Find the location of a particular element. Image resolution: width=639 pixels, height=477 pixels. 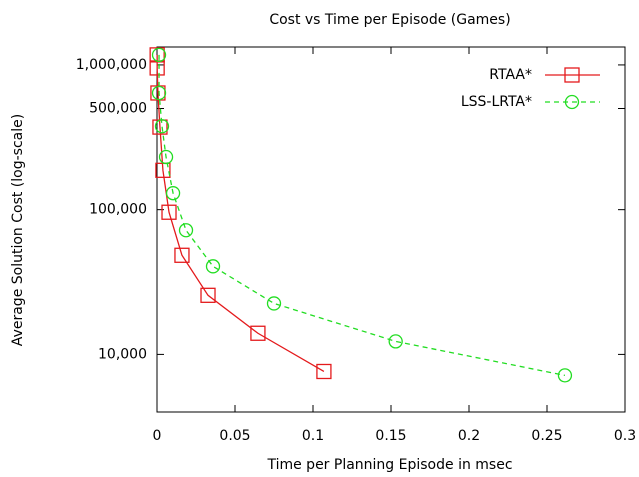

y-tick-label: 100,000 is located at coordinates (118, 210).